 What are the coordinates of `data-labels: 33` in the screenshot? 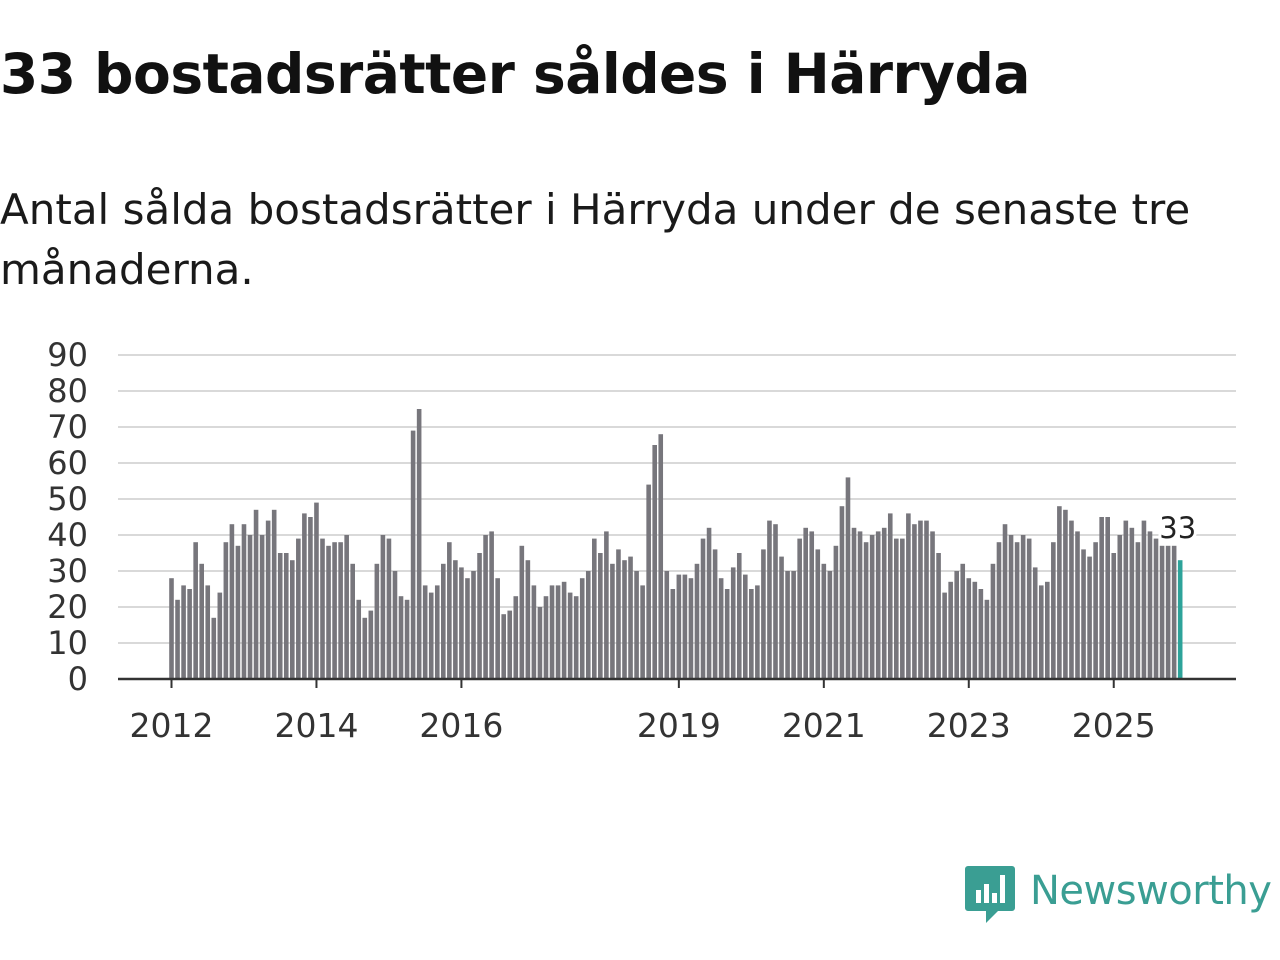 It's located at (1177, 528).